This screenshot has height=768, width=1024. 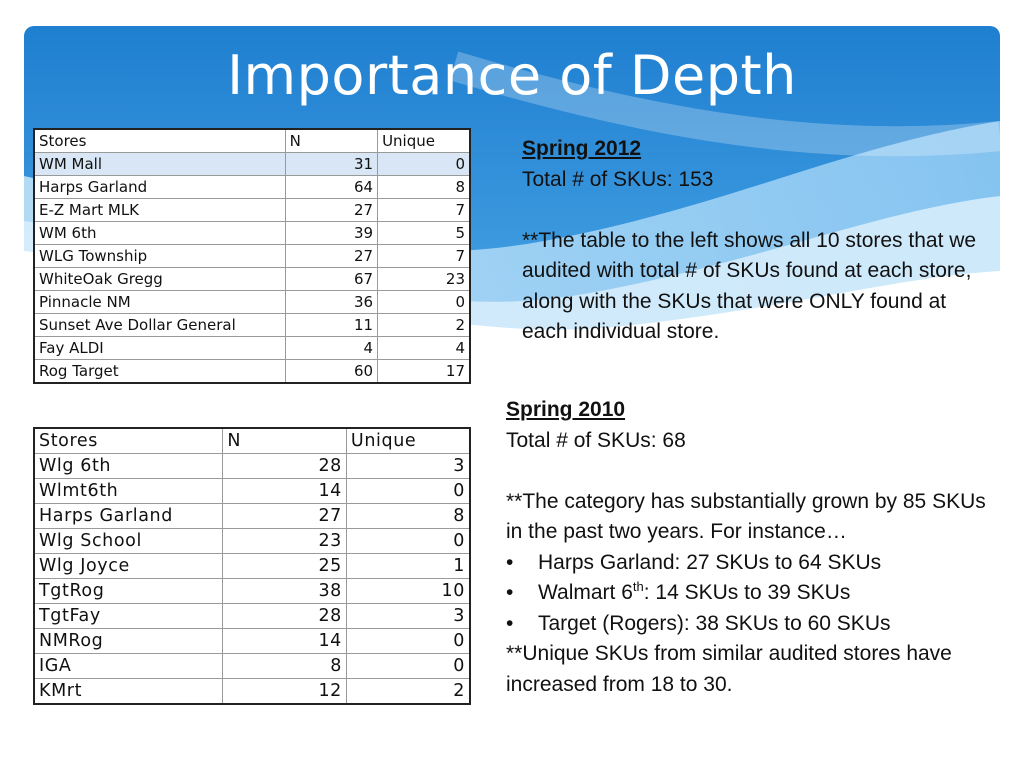 What do you see at coordinates (284, 691) in the screenshot?
I see `n-cell: 12` at bounding box center [284, 691].